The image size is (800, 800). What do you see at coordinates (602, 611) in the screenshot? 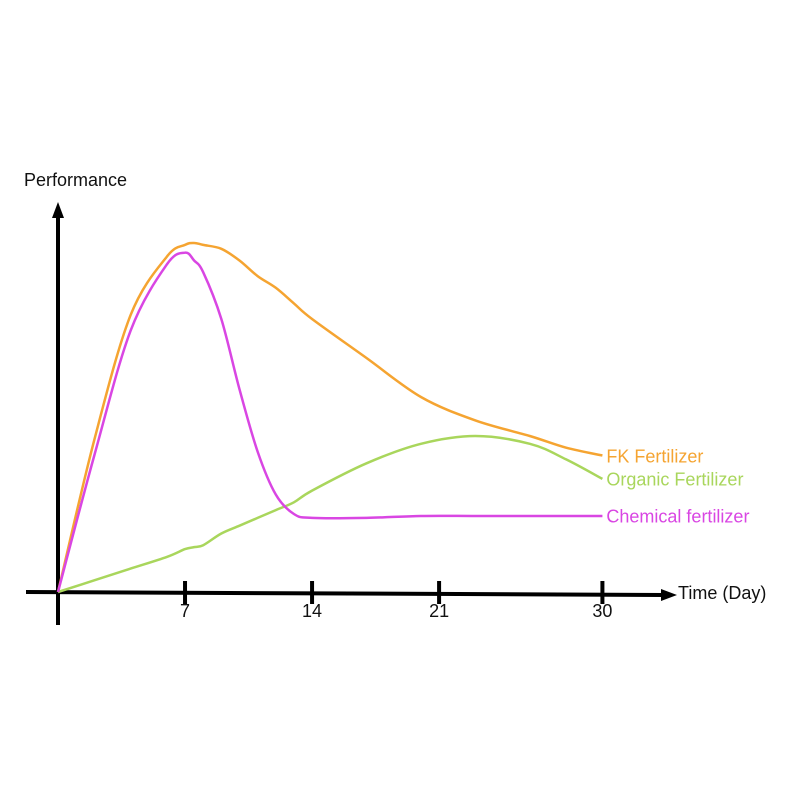
I see `x-tick-label: 30` at bounding box center [602, 611].